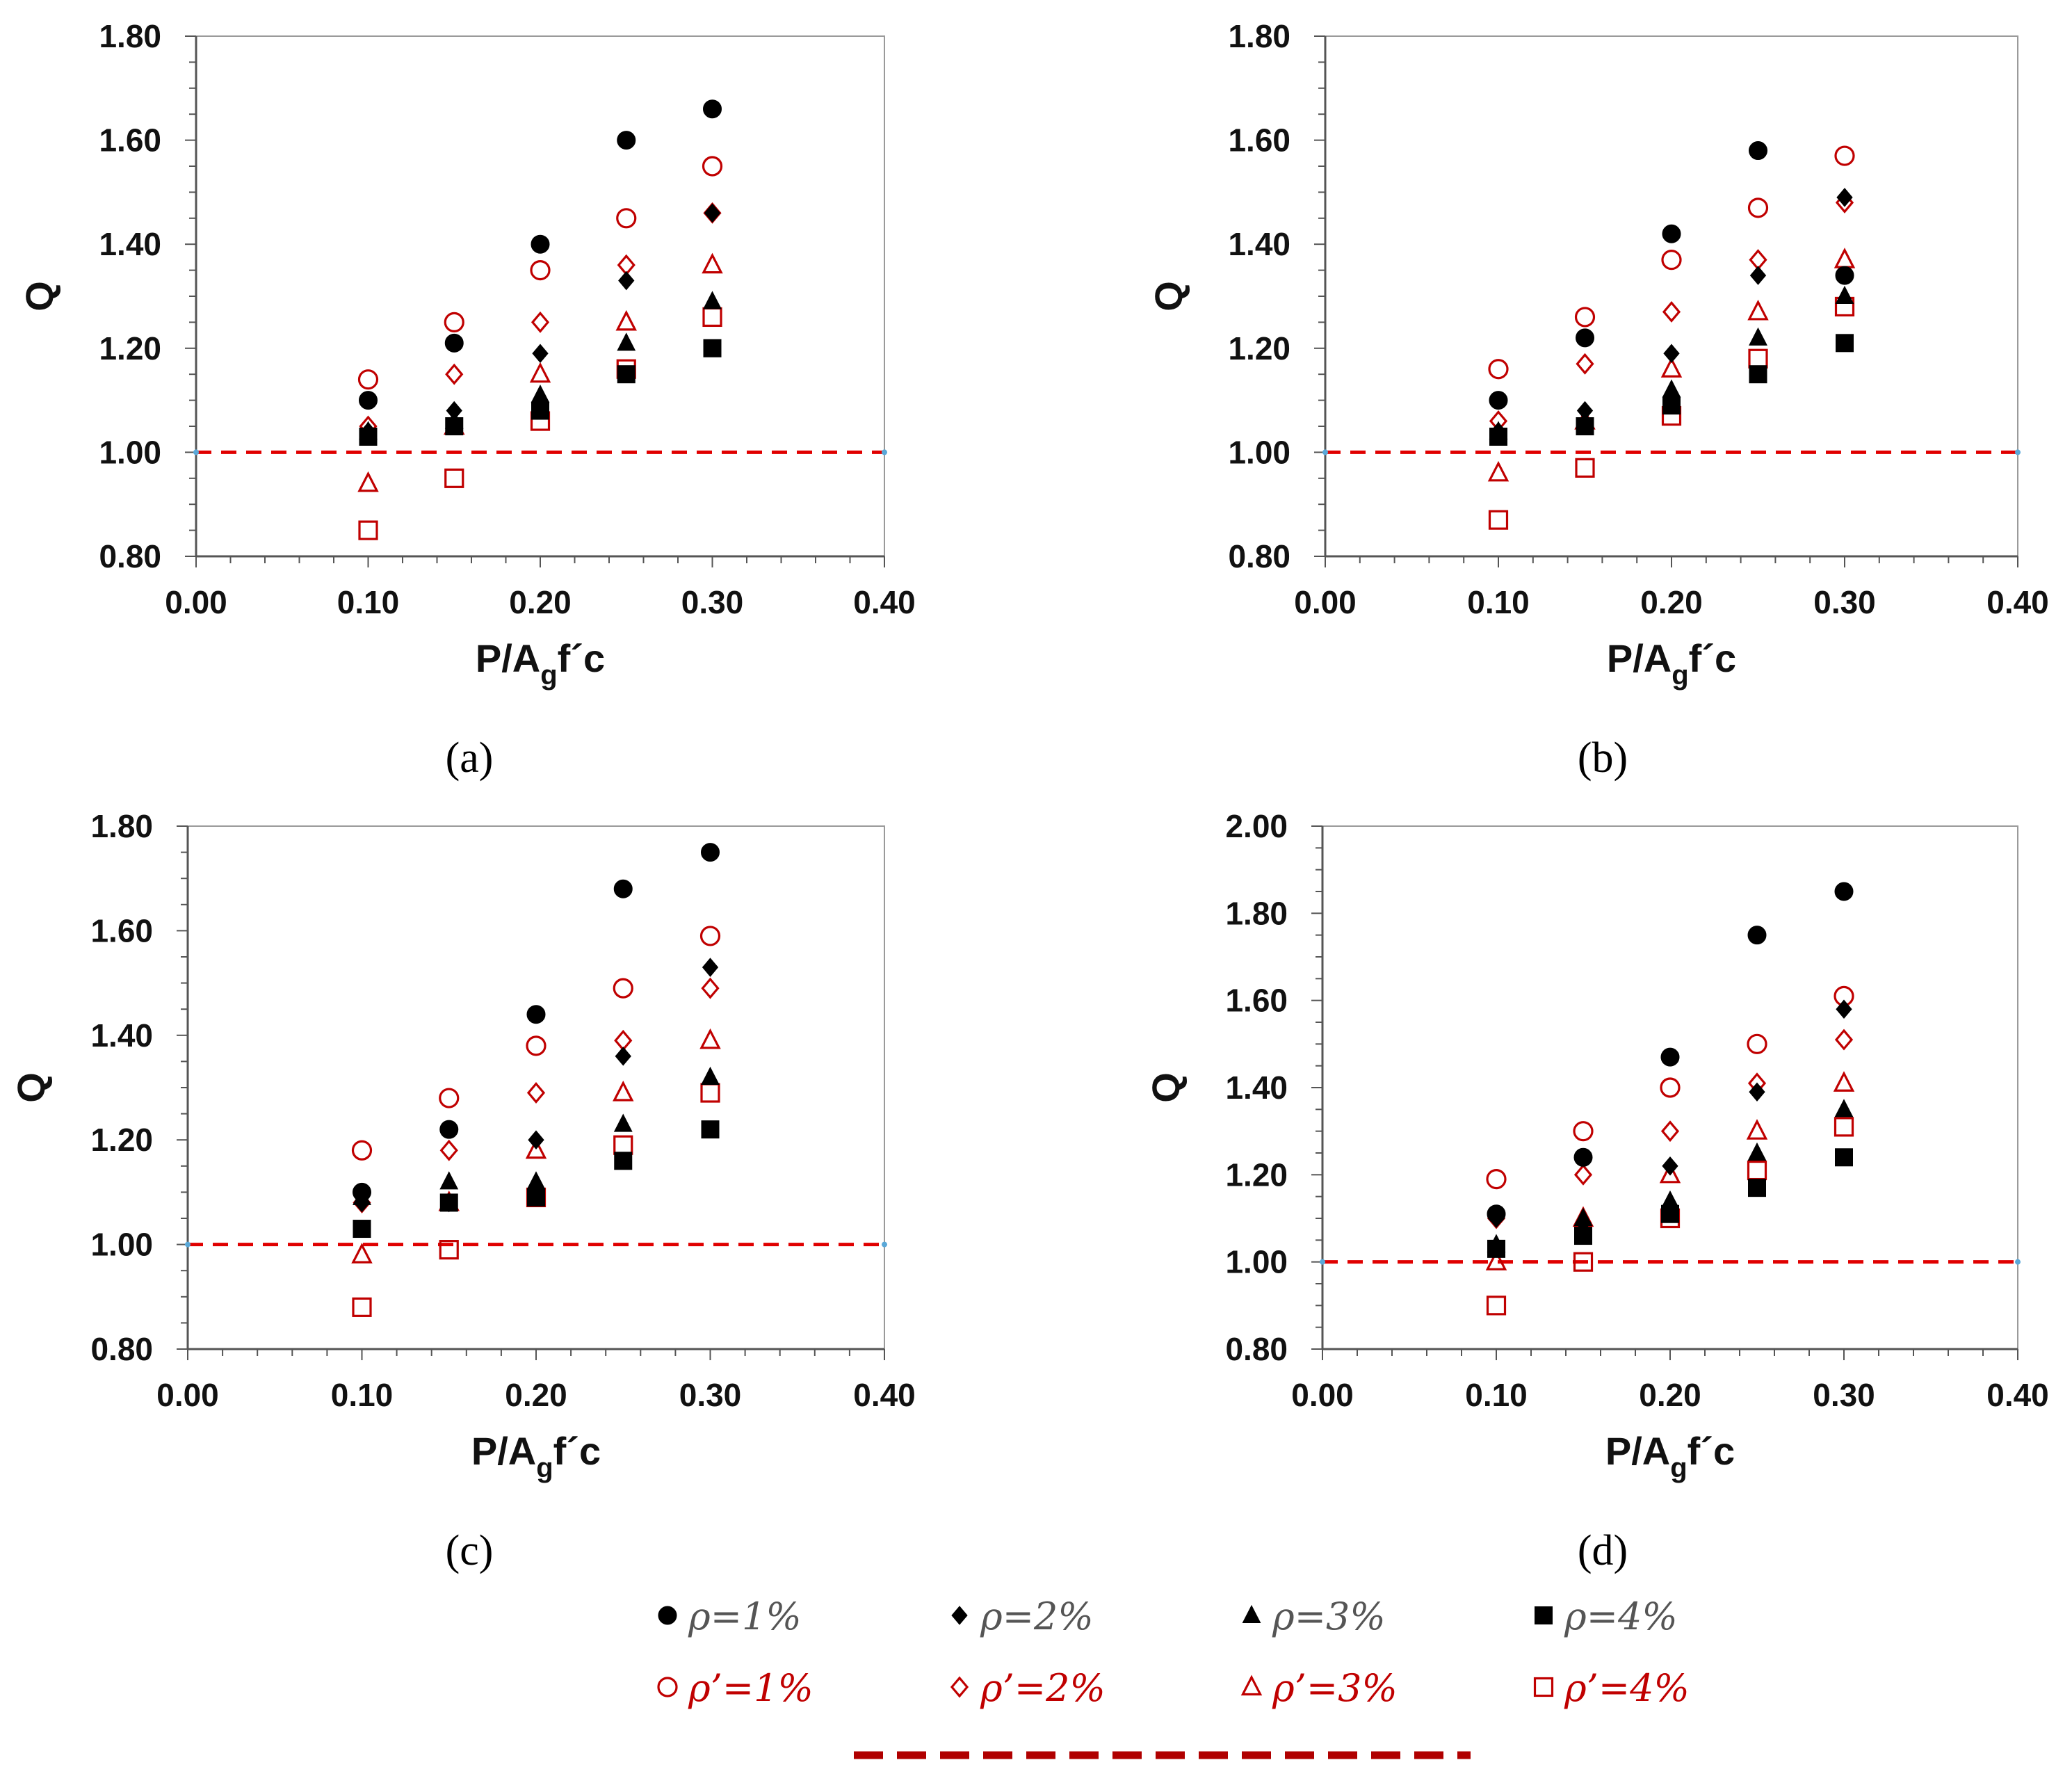 This screenshot has height=1783, width=2072. Describe the element at coordinates (667, 1615) in the screenshot. I see `legend-marker-circle-filled` at that location.